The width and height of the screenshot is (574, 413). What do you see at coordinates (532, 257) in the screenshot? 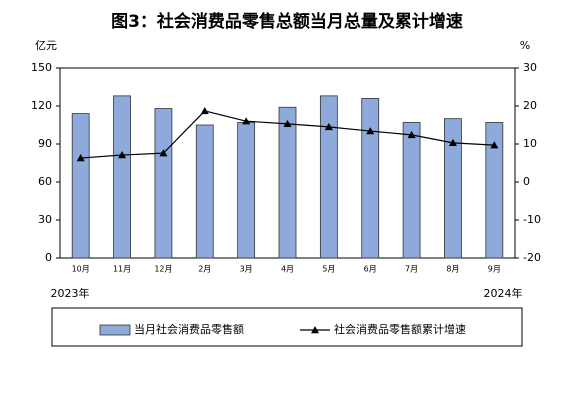
I see `y2-tick-label: -20` at bounding box center [532, 257].